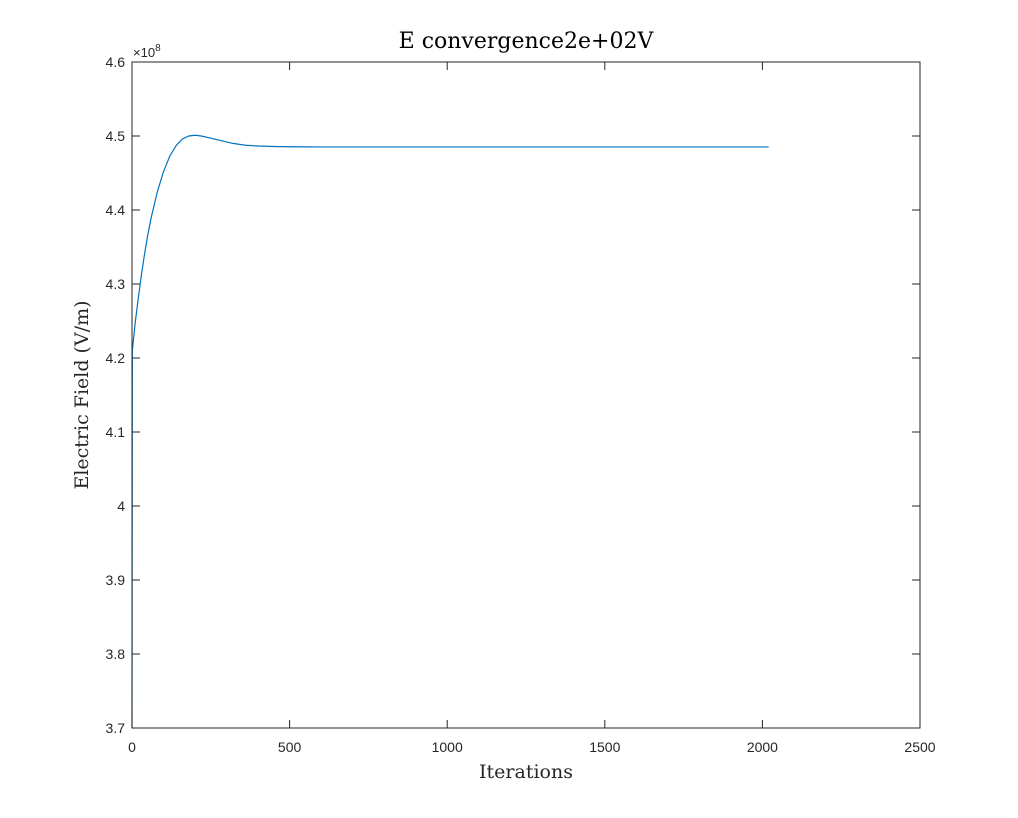 The height and width of the screenshot is (818, 1018). What do you see at coordinates (116, 136) in the screenshot?
I see `y-tick-label: 4.5` at bounding box center [116, 136].